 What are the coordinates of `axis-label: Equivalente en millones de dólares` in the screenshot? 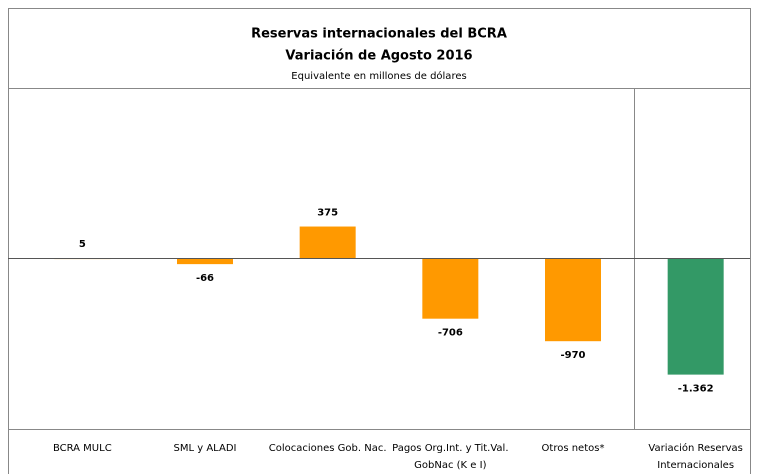 It's located at (378, 76).